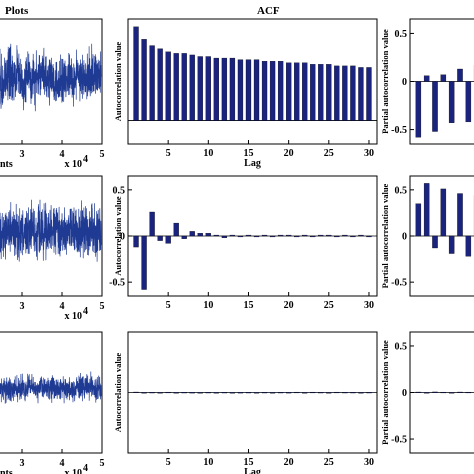  What do you see at coordinates (102, 463) in the screenshot?
I see `ts3-x-tick-label: 5` at bounding box center [102, 463].